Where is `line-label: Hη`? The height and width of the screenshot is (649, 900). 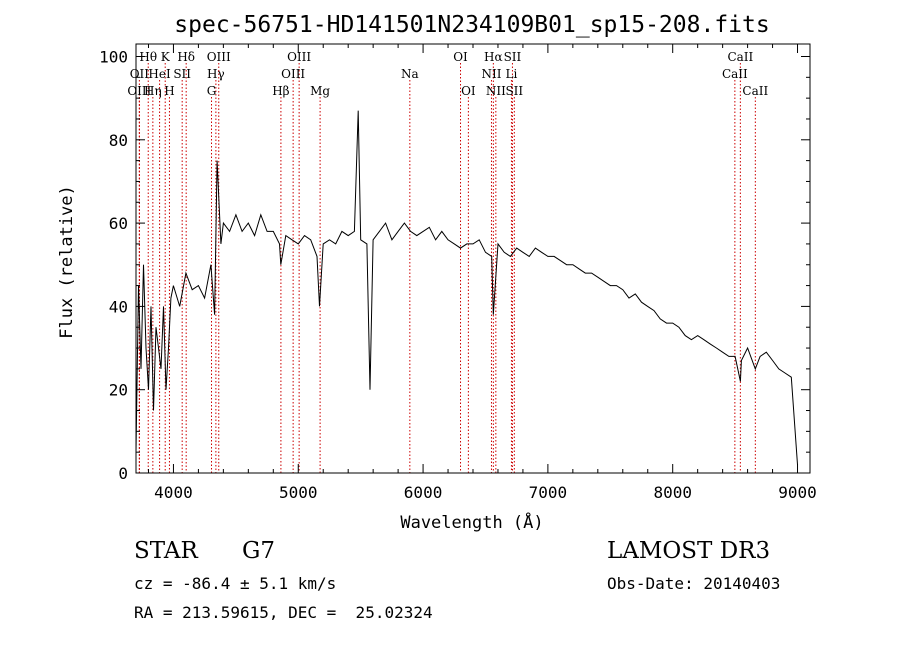
line-label: Hη is located at coordinates (153, 91).